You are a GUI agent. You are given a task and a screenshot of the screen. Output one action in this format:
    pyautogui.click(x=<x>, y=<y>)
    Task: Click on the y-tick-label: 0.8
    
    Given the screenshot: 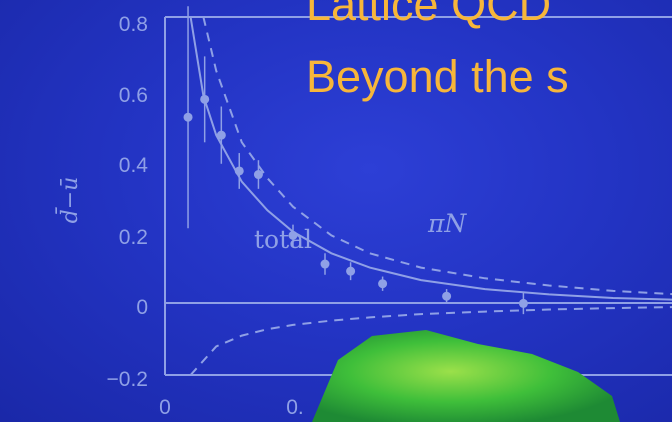 What is the action you would take?
    pyautogui.click(x=133, y=24)
    